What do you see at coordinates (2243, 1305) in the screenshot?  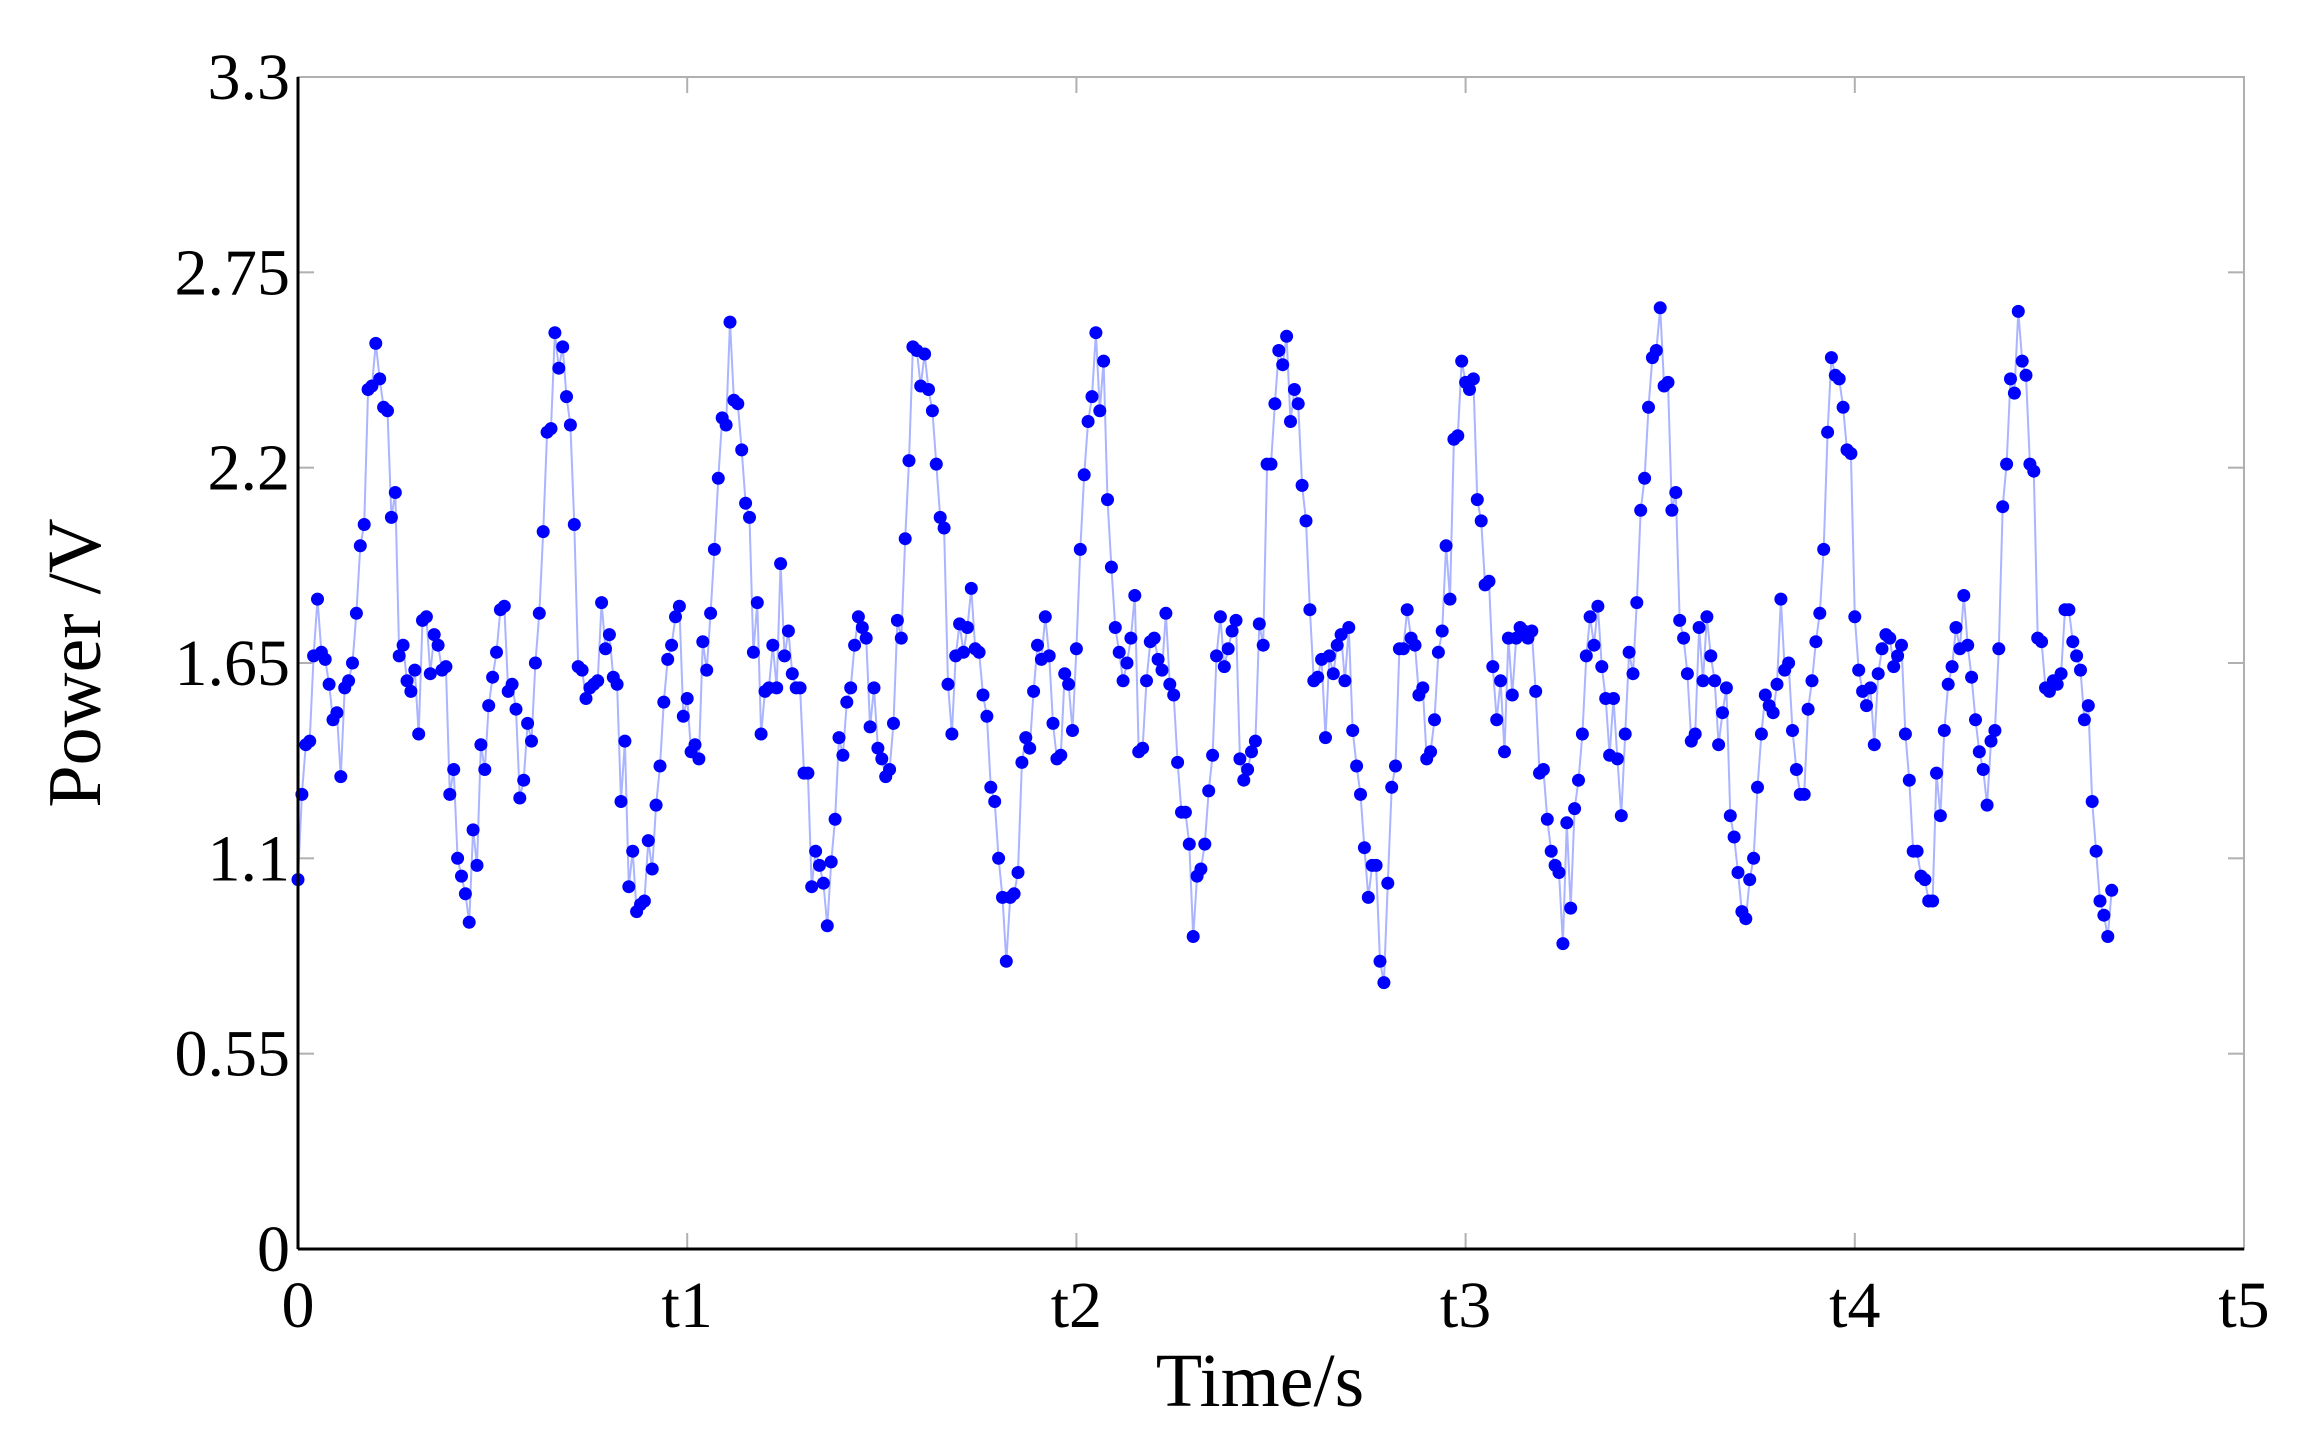 I see `x-tick-label: t5` at bounding box center [2243, 1305].